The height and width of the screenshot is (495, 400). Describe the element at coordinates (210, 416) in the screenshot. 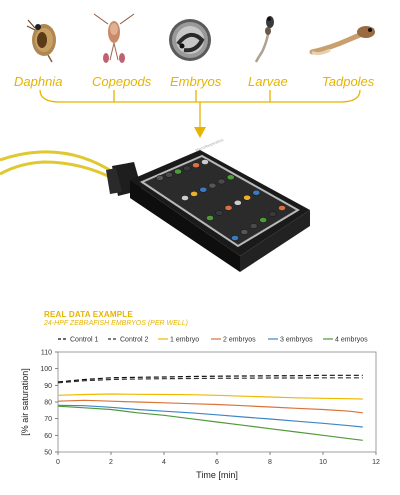

I see `series-line-3-embryos` at that location.